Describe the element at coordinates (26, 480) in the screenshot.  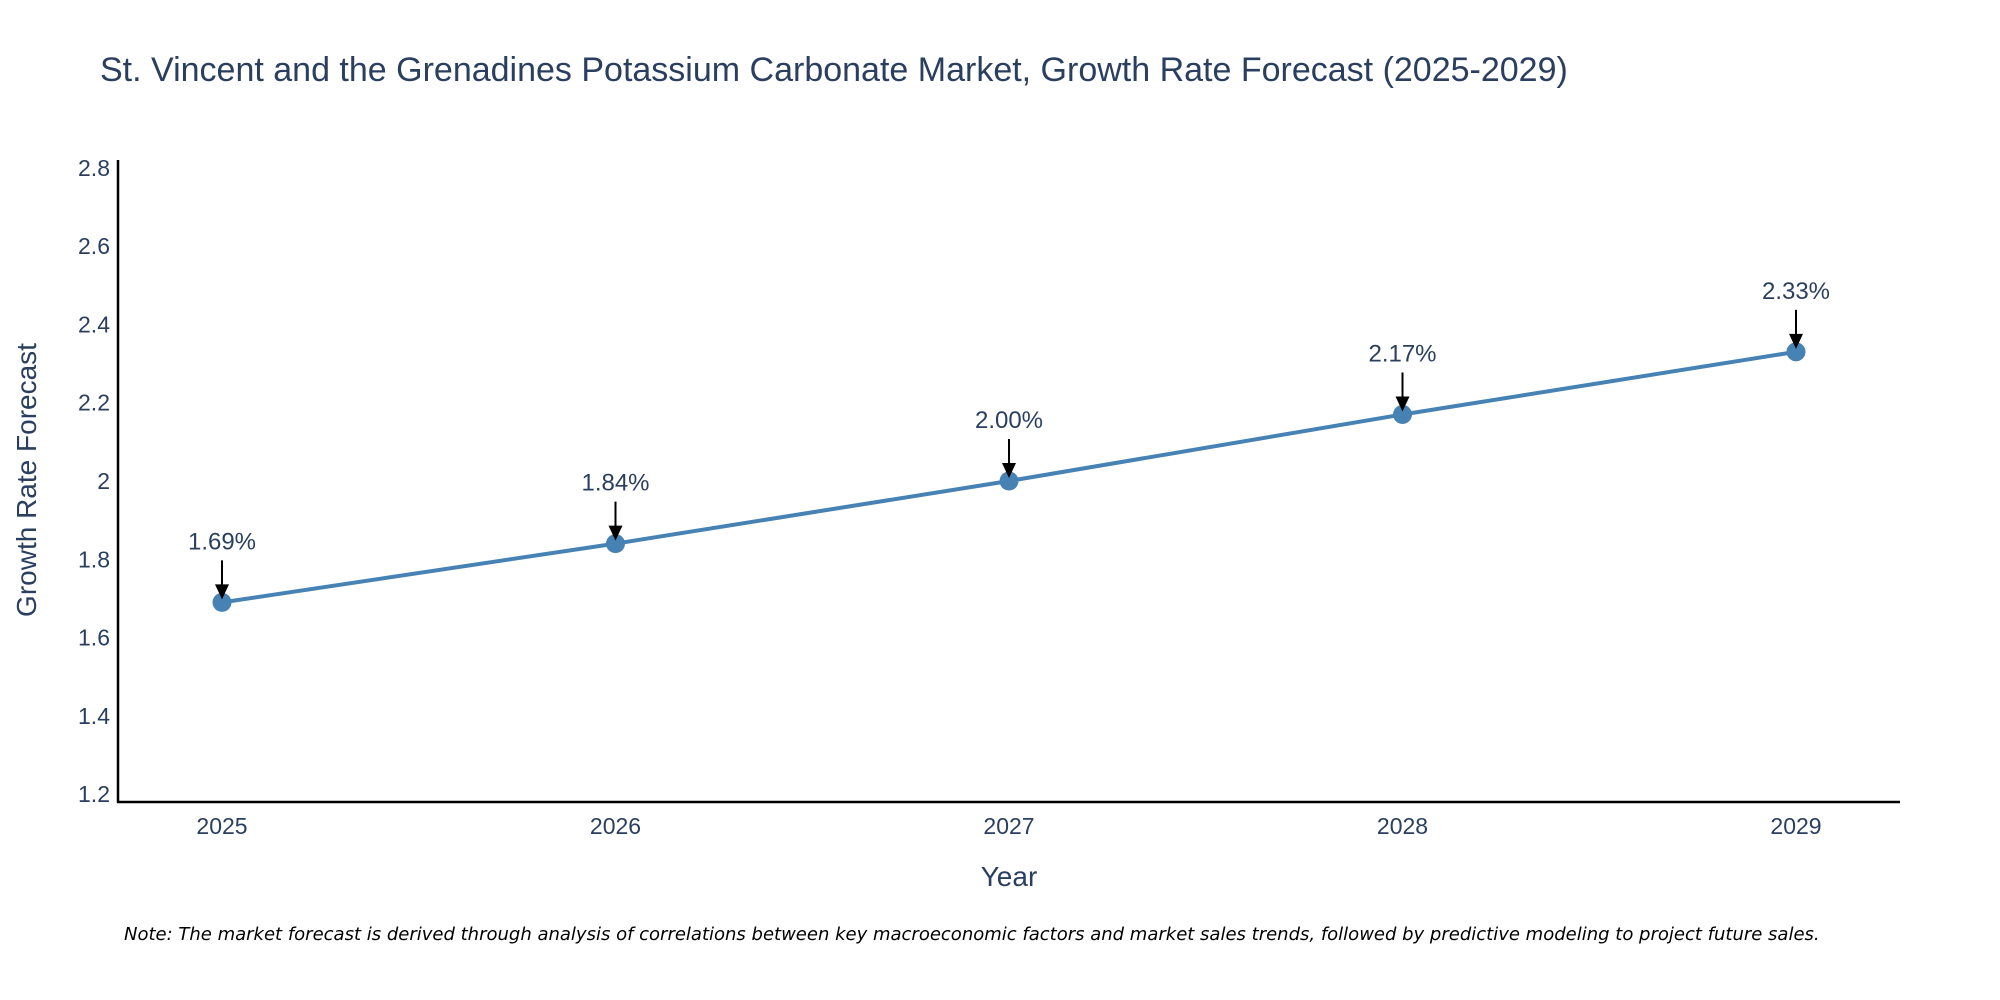
I see `y-axis-title: Growth Rate Forecast` at that location.